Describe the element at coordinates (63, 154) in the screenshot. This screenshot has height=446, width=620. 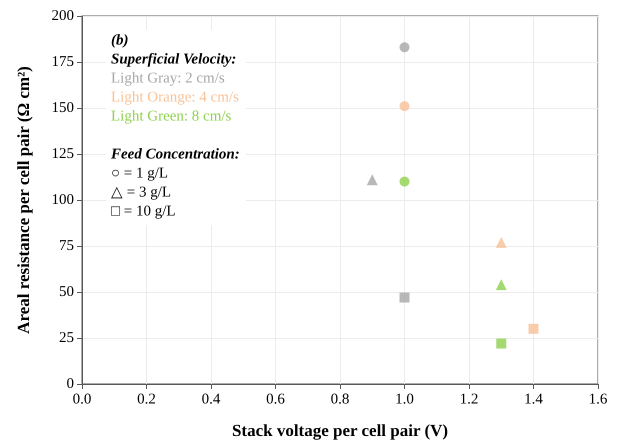
I see `y-tick-label: 125` at that location.